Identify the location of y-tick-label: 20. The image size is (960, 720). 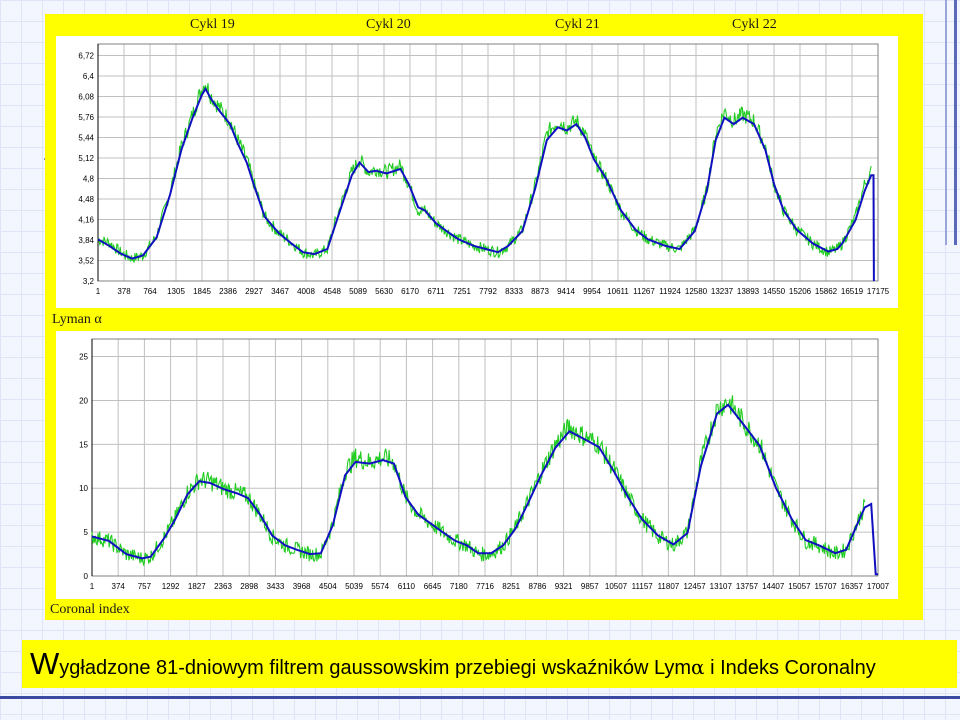
(83, 400).